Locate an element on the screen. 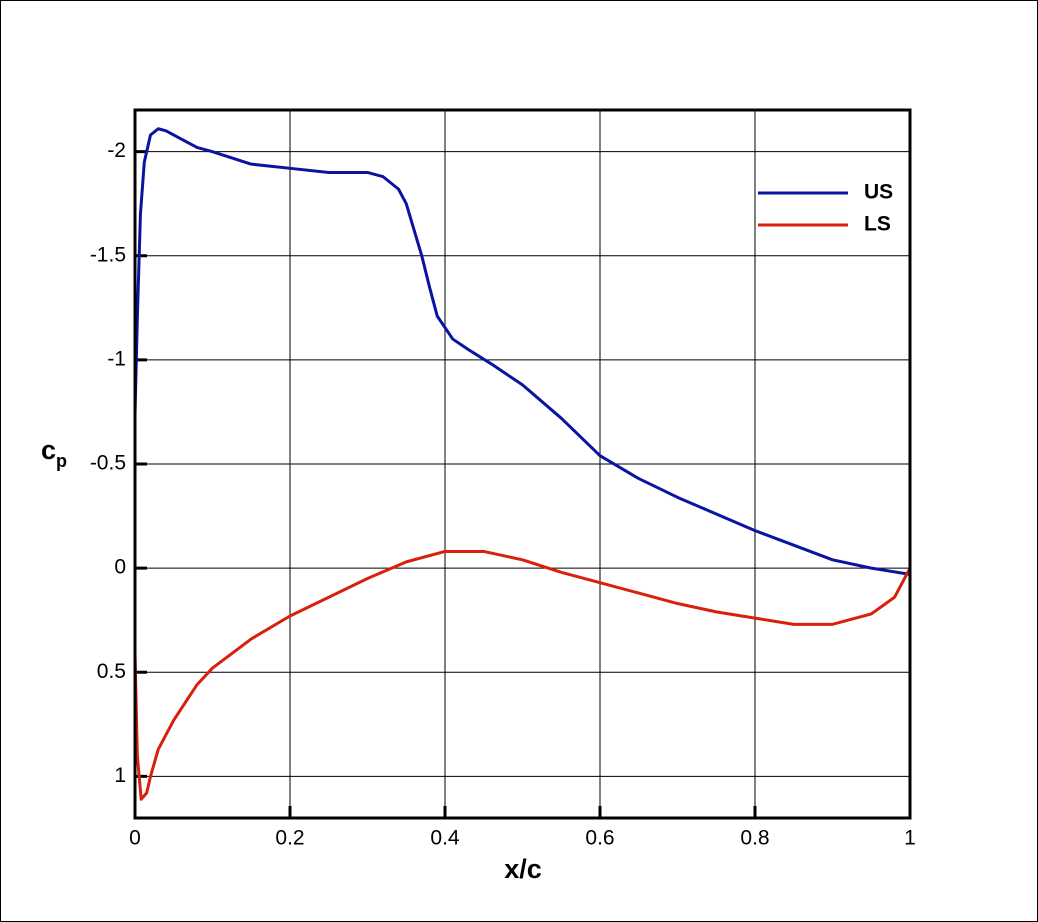  x-tick-label: 0.2 is located at coordinates (289, 838).